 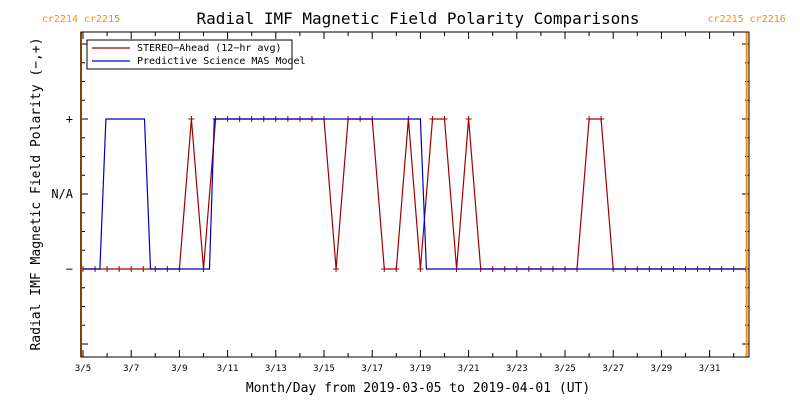 I want to click on y-tick-label: N/A, so click(x=62, y=194).